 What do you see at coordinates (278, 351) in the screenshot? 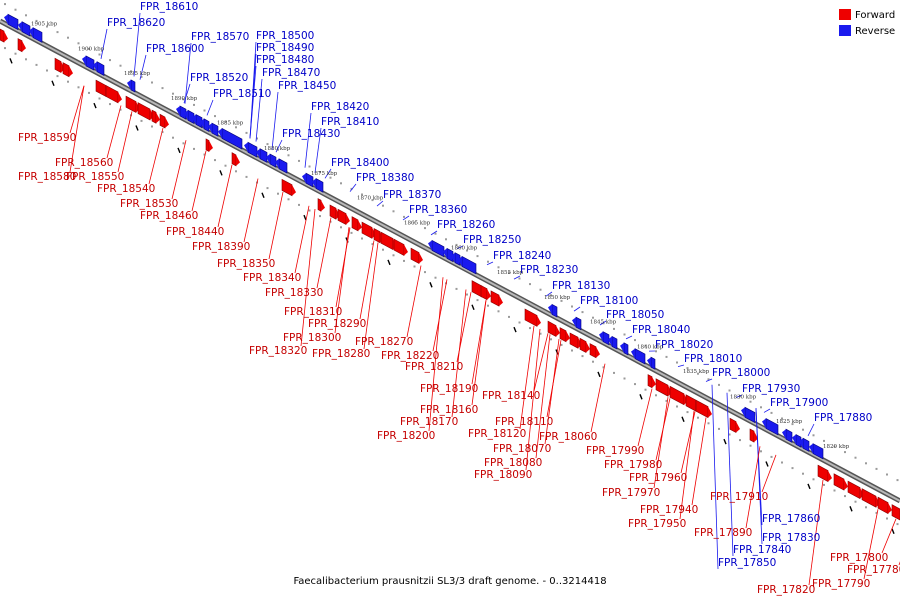
I see `forward-gene-label: FPR_18320` at bounding box center [278, 351].